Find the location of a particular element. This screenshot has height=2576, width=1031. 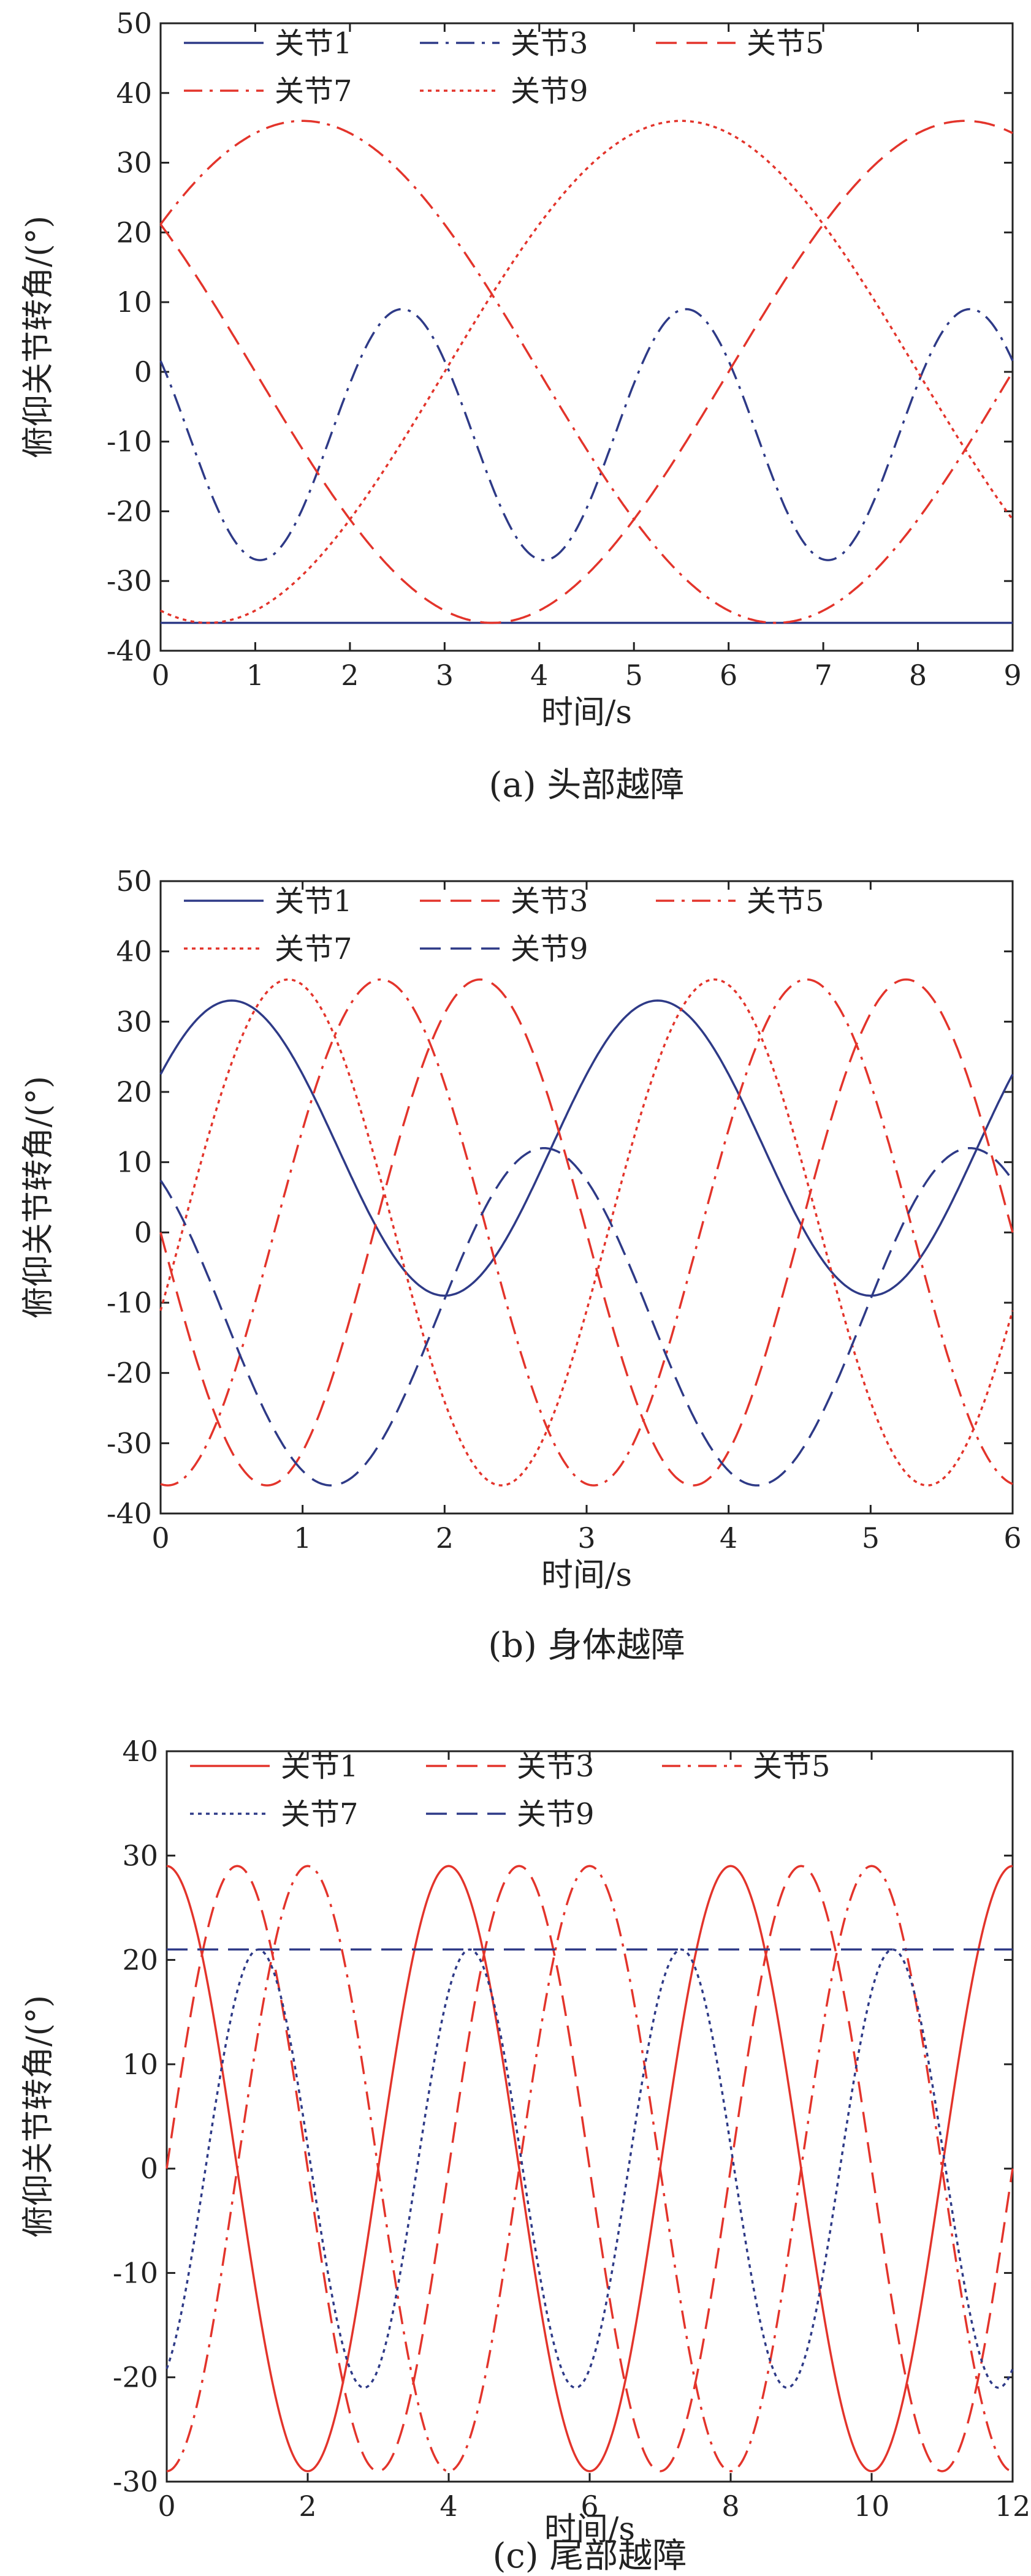

panel-caption: (a) 头部越障 is located at coordinates (587, 785).